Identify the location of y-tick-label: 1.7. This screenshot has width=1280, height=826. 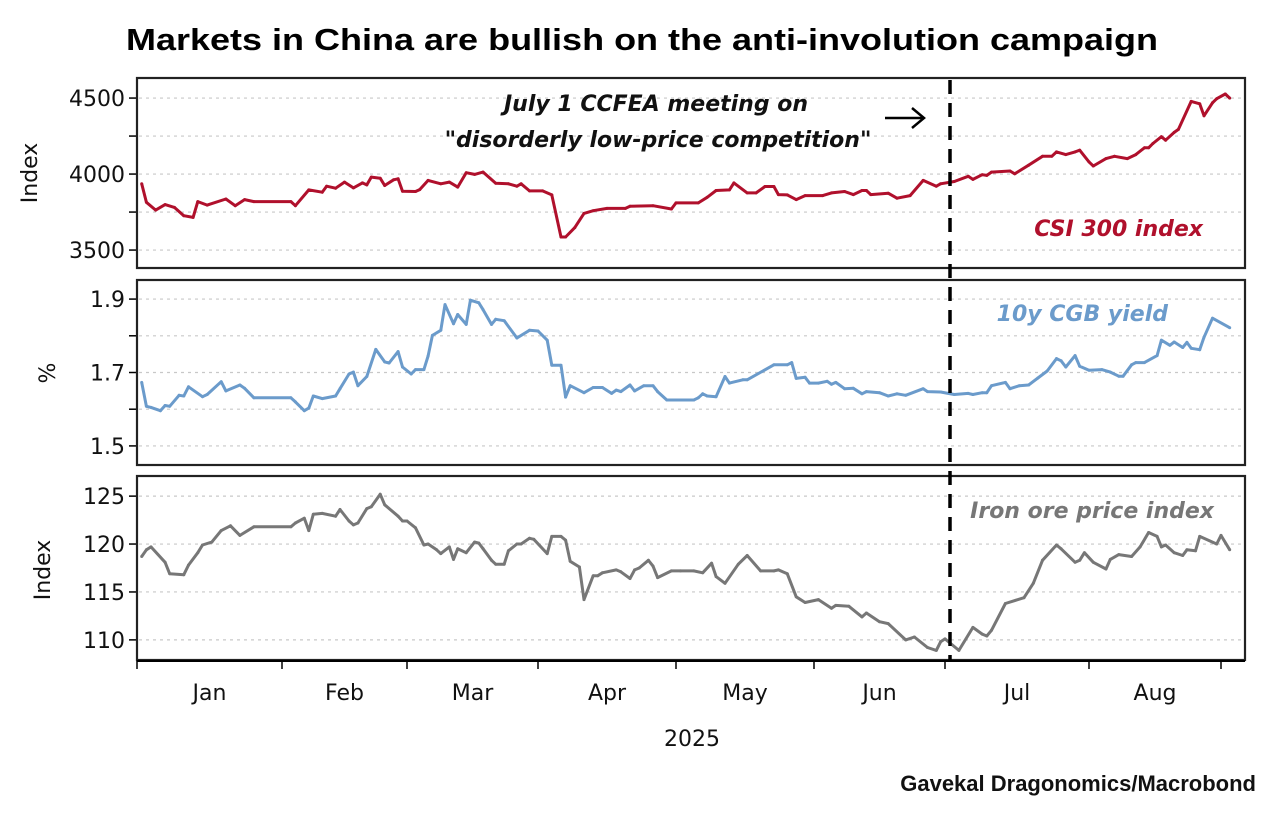
(107, 374).